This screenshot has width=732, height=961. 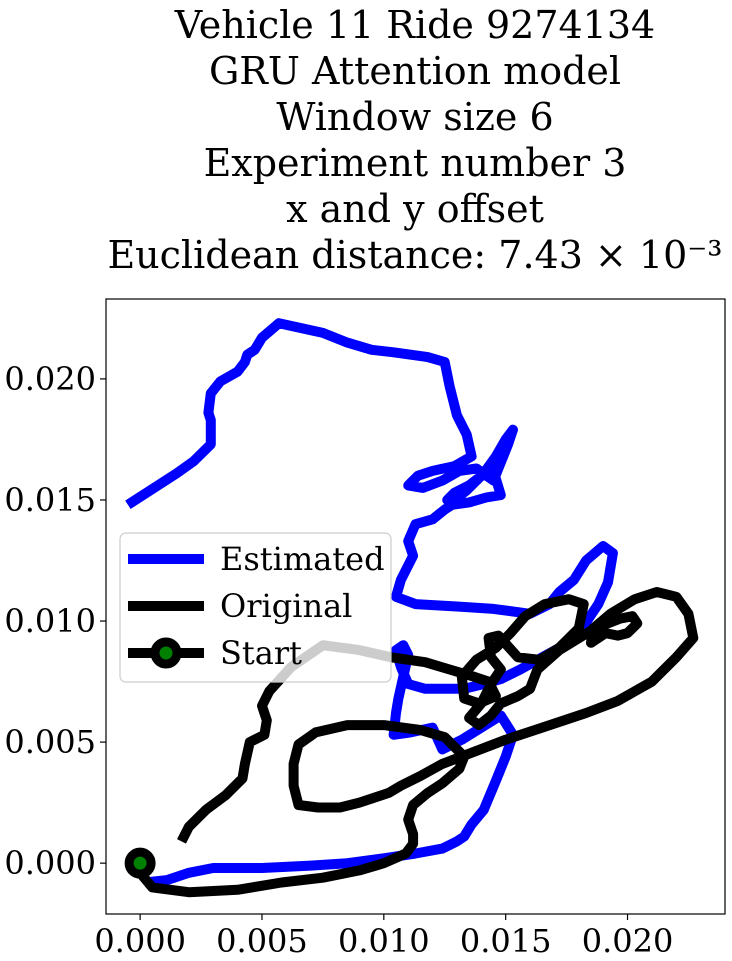 I want to click on y-tick-label: 0.005, so click(x=50, y=742).